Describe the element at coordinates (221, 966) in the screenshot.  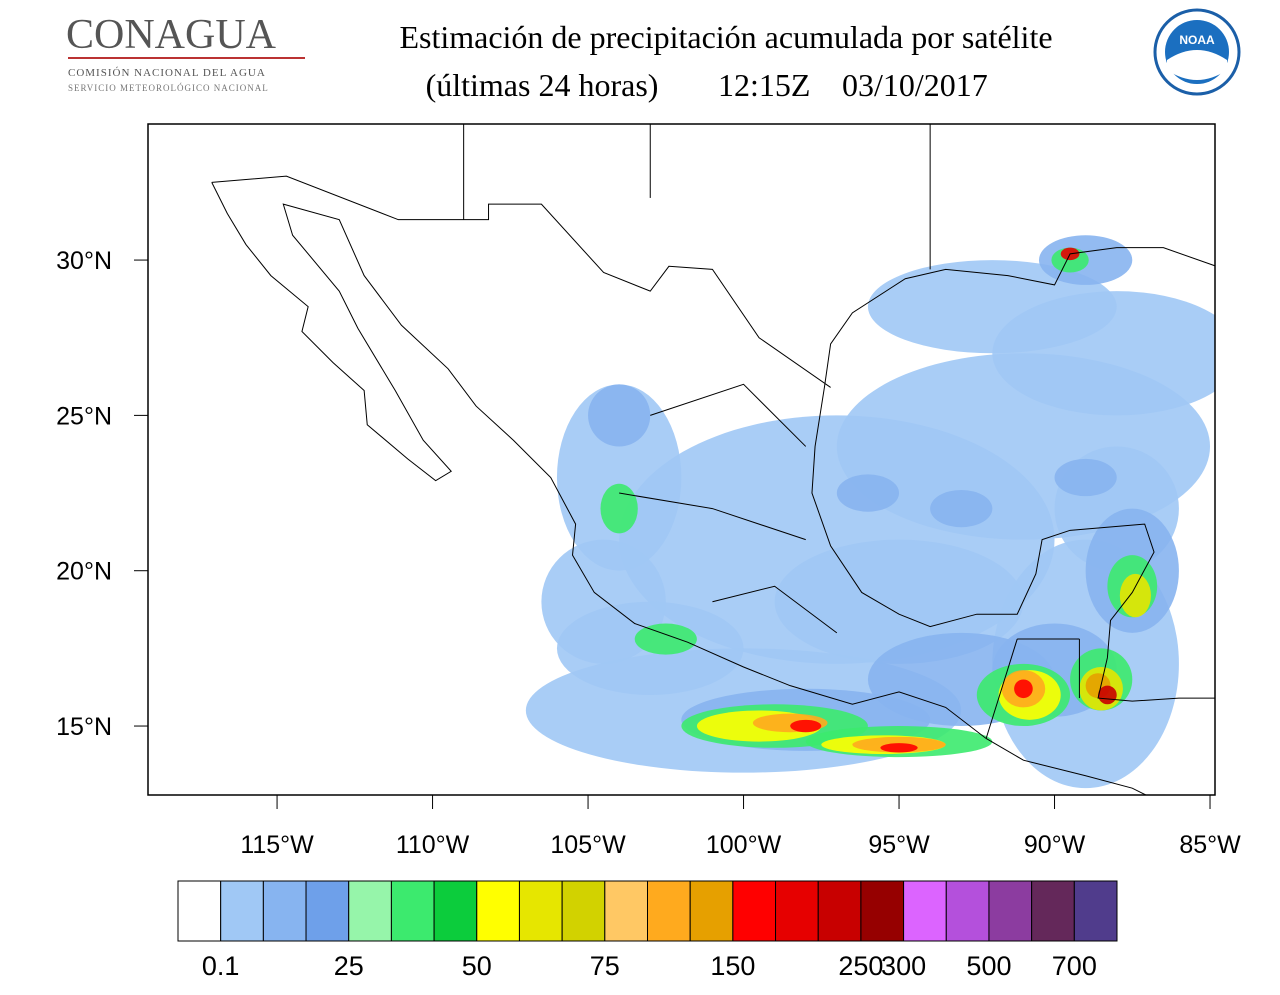
I see `colorbar-label: 0.1` at that location.